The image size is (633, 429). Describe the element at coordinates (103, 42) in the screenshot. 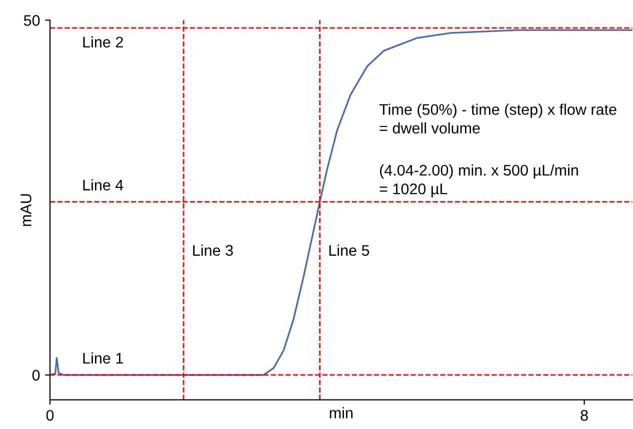

I see `ref-line-label: Line 2` at that location.